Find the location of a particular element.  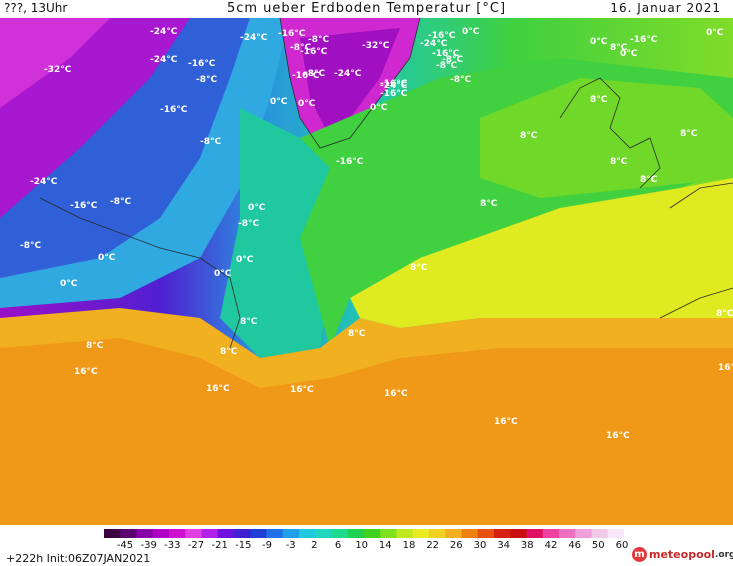

colorbar-tick-label: 30 is located at coordinates (480, 545).